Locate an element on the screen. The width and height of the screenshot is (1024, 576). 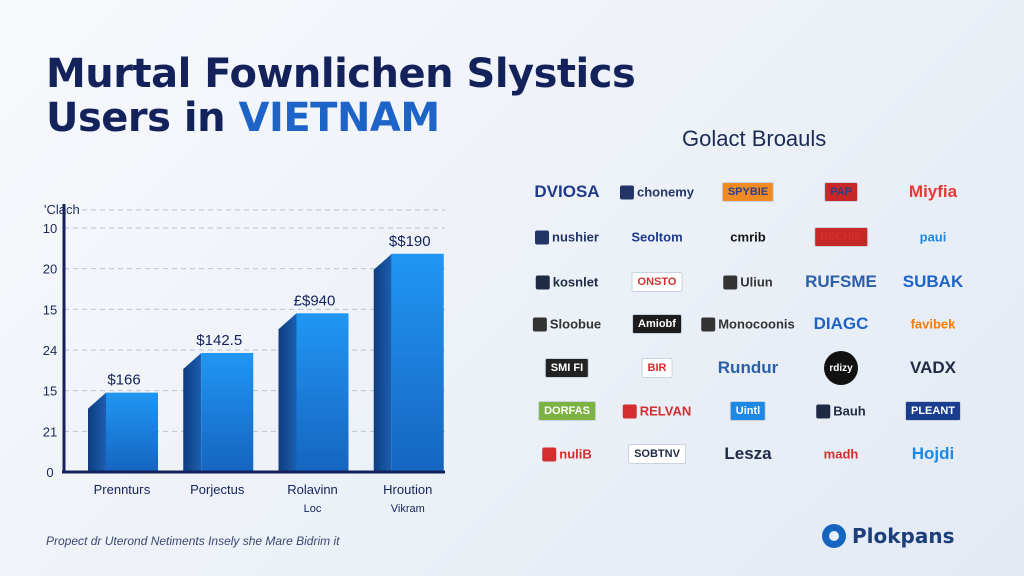
partner-logo: favibek is located at coordinates (933, 324).